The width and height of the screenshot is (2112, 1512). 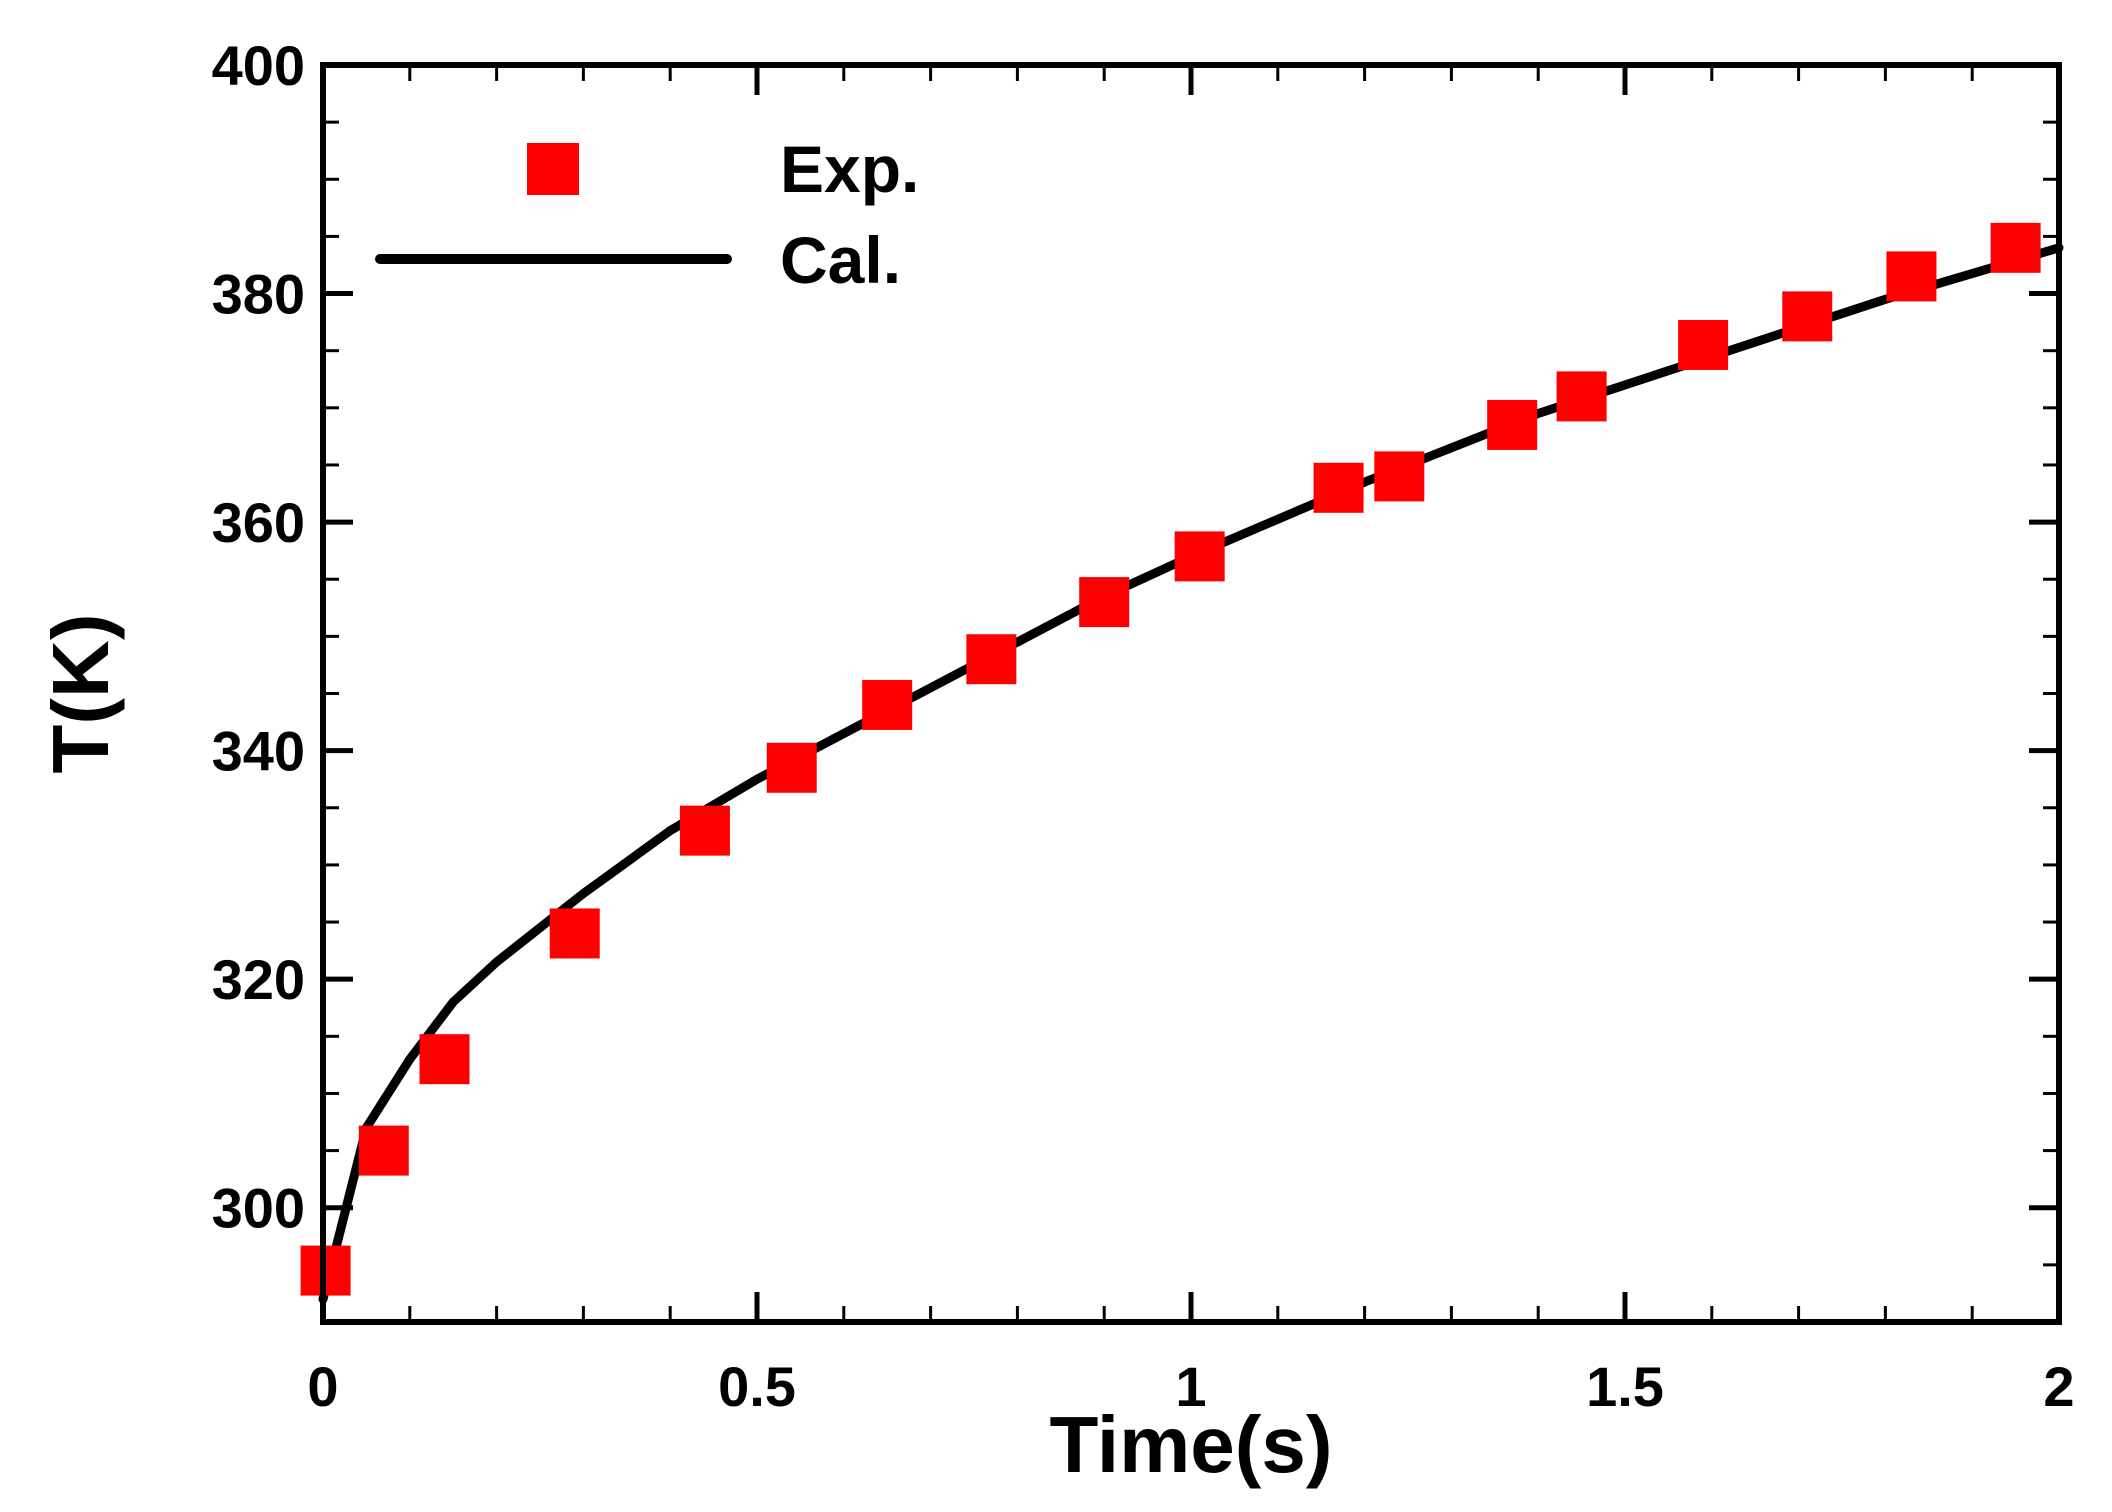 I want to click on x-tick-labels: 0 0.5 1 1.5 2, so click(x=1190, y=1386).